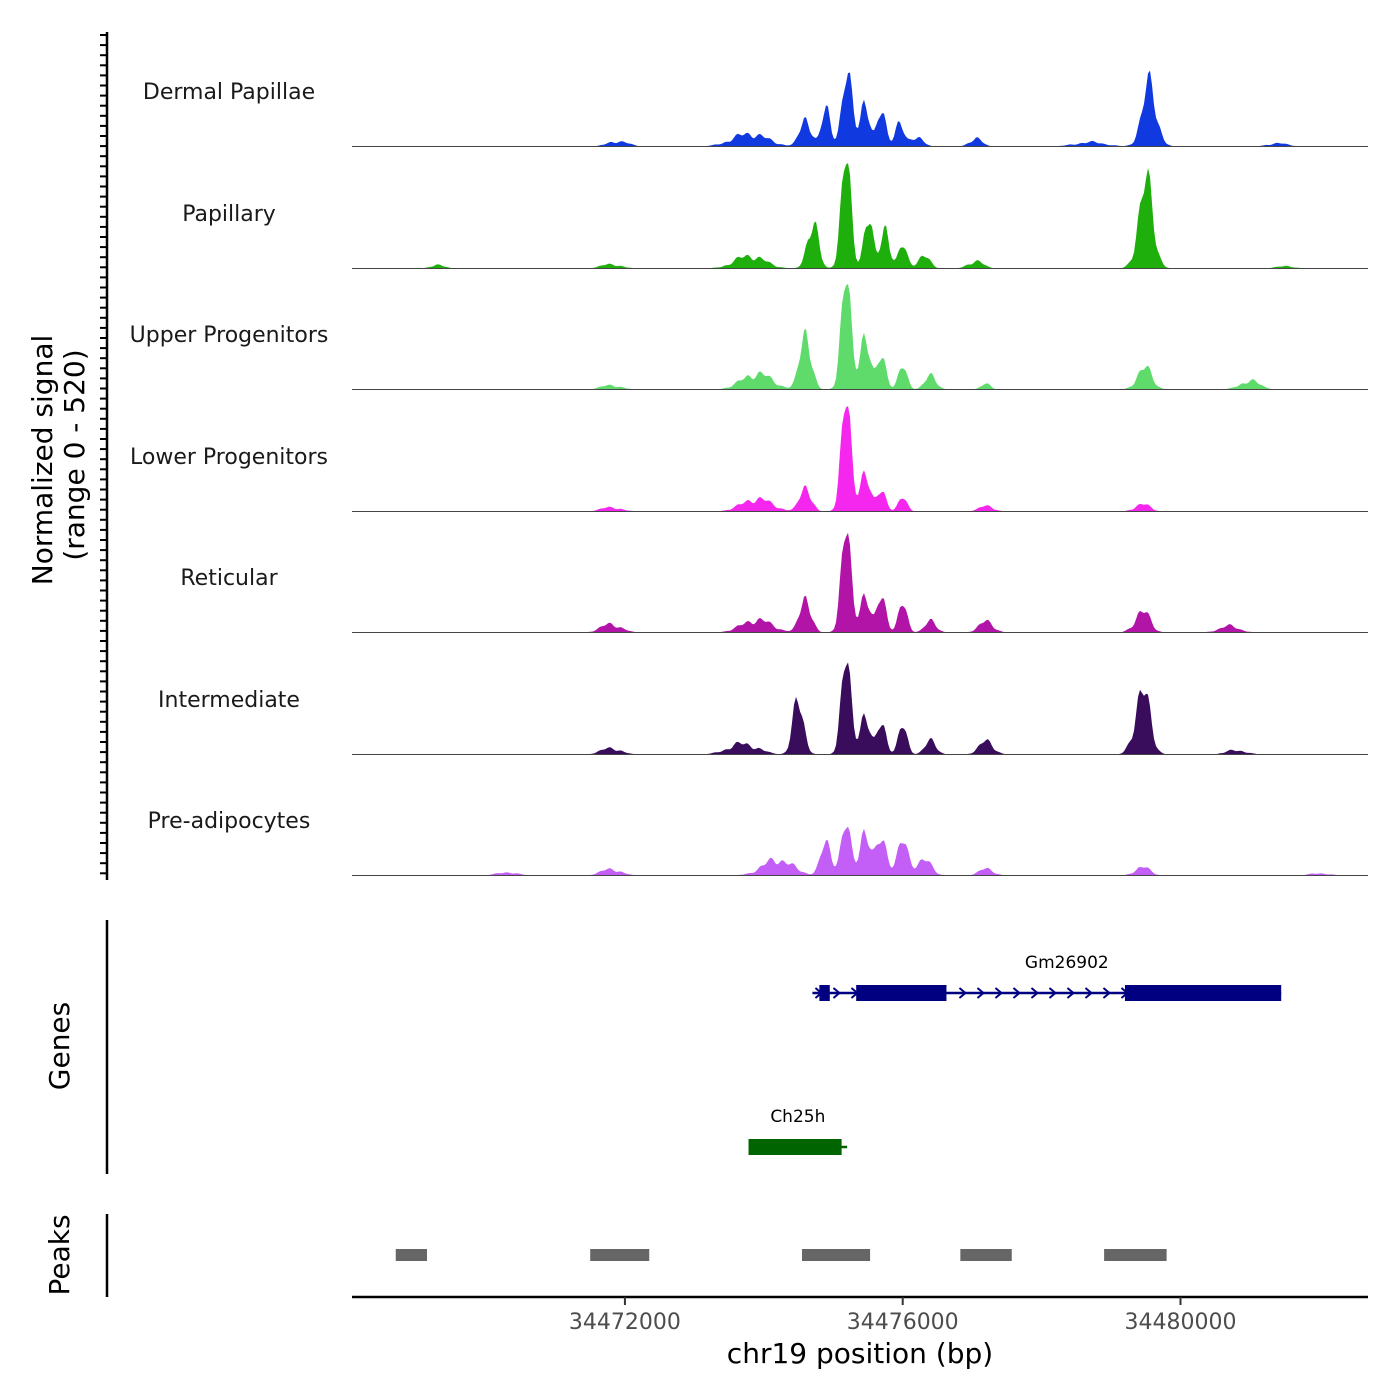  Describe the element at coordinates (1181, 1322) in the screenshot. I see `x-tick-label: 34480000` at that location.